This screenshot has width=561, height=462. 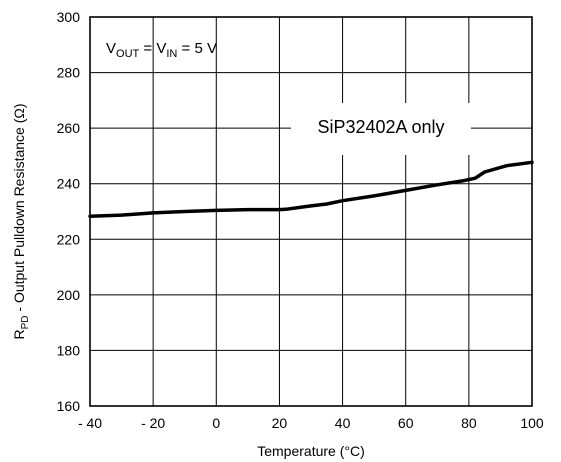 I want to click on x-tick-label: - 20, so click(x=153, y=423).